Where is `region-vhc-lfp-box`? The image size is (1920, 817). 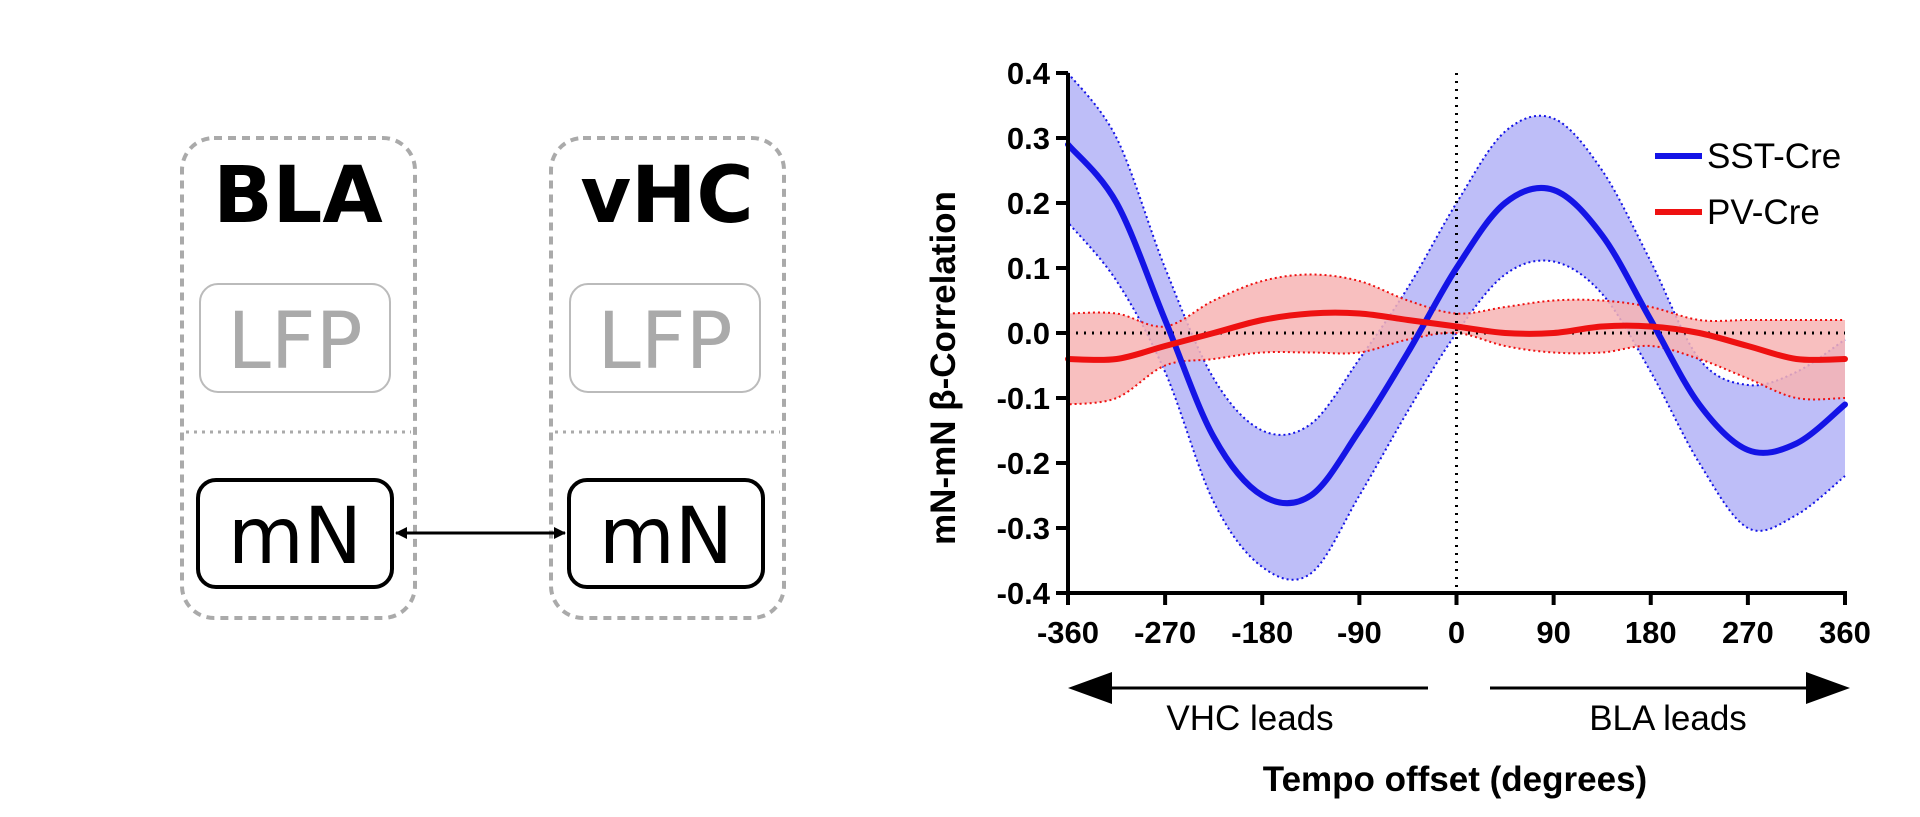
region-vhc-lfp-box is located at coordinates (665, 338).